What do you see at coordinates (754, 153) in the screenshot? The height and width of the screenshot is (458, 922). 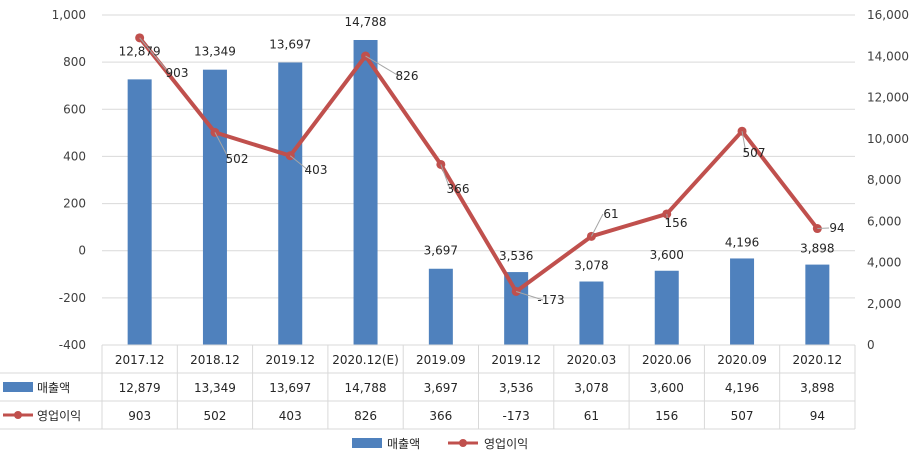 I see `profit-label: 507` at bounding box center [754, 153].